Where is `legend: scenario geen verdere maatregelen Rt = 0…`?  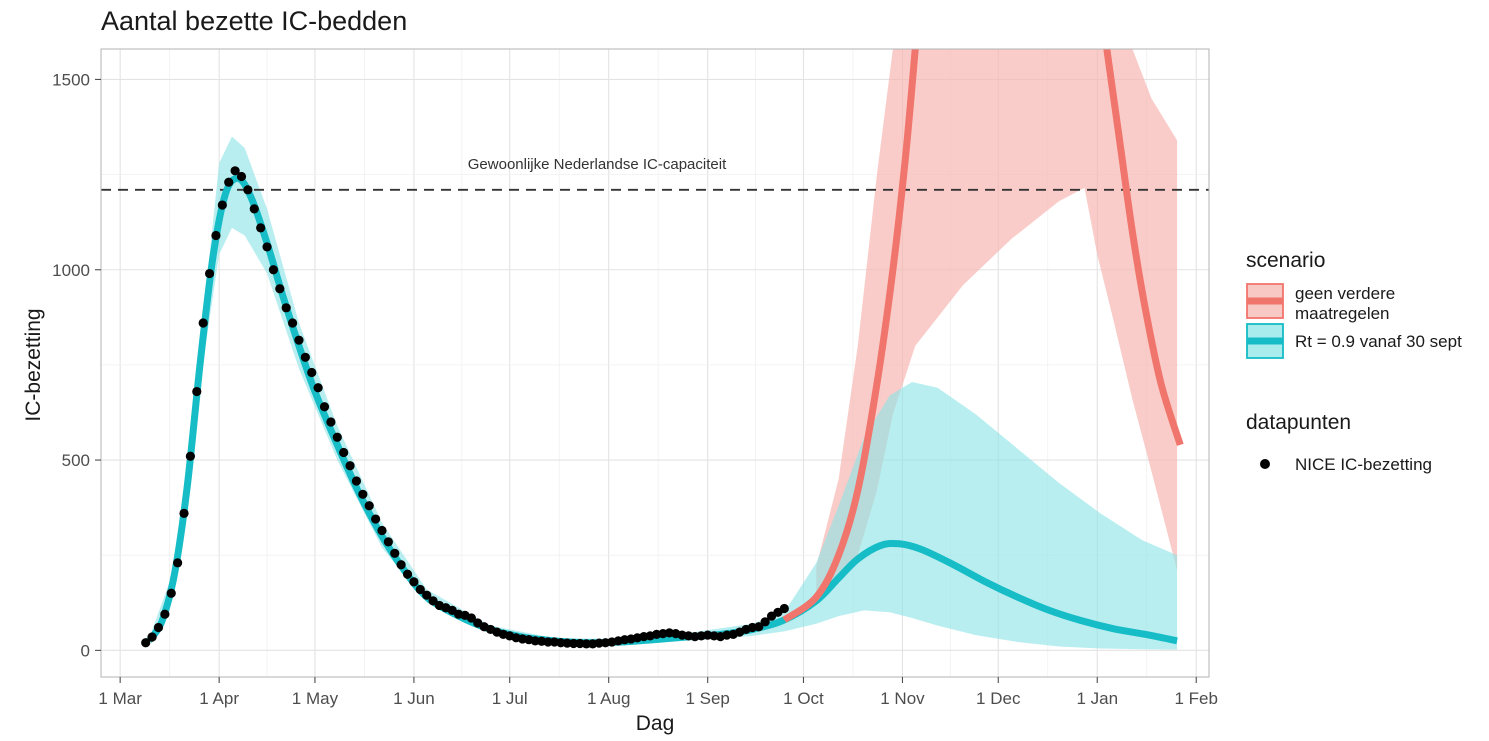
legend: scenario geen verdere maatregelen Rt = 0… is located at coordinates (1354, 361).